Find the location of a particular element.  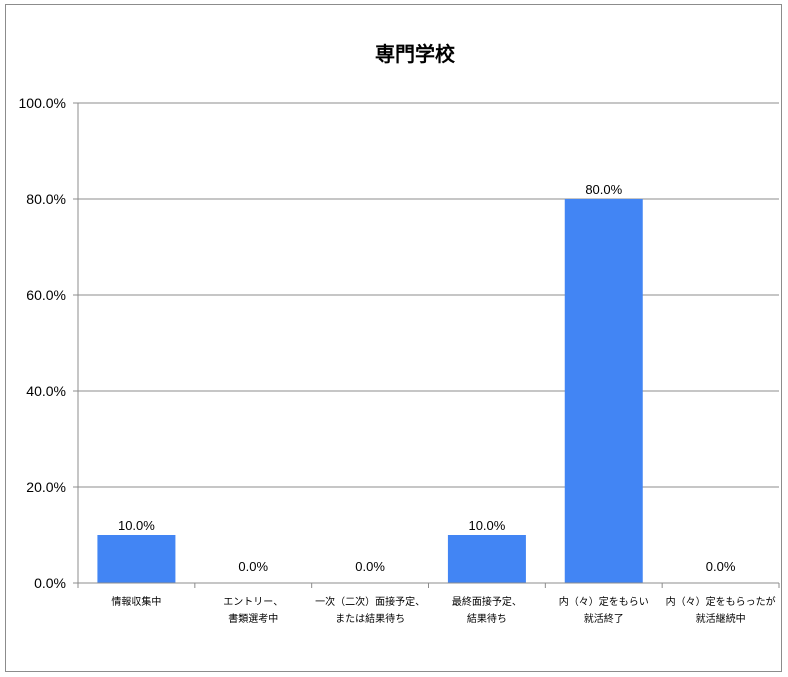

x-tick-label: 就活終了 is located at coordinates (604, 618).